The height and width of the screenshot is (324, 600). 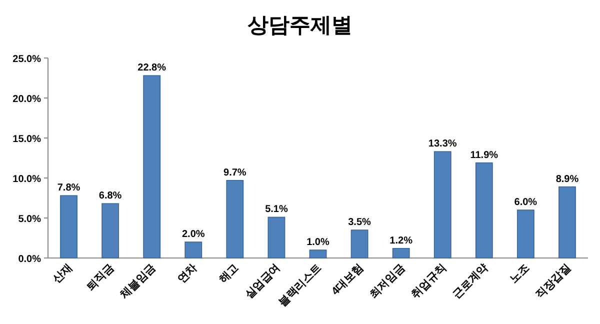 What do you see at coordinates (276, 210) in the screenshot?
I see `data-label: 5.1%` at bounding box center [276, 210].